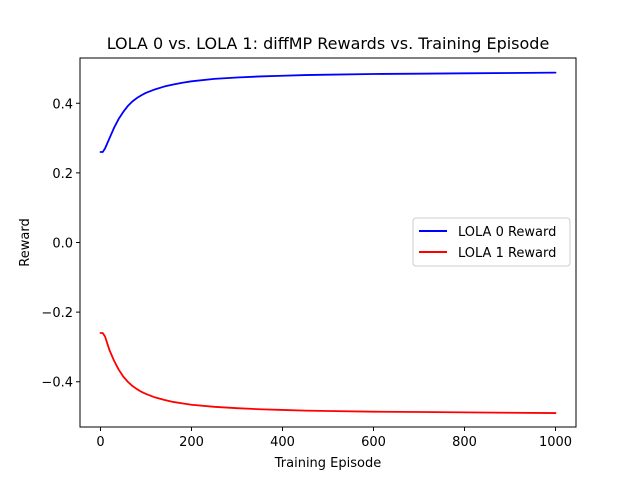 Image resolution: width=640 pixels, height=480 pixels. I want to click on y-tick-label: 0.4, so click(62, 104).